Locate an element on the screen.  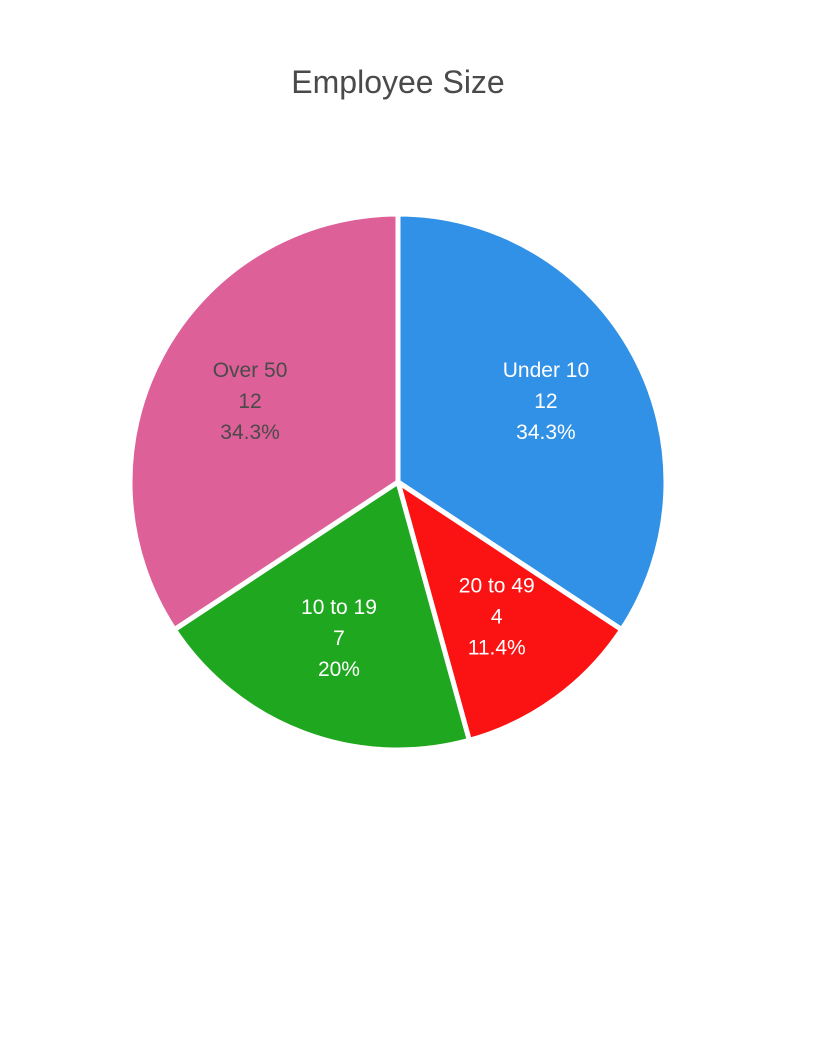
slice-value-10-to-19: 7 is located at coordinates (339, 638).